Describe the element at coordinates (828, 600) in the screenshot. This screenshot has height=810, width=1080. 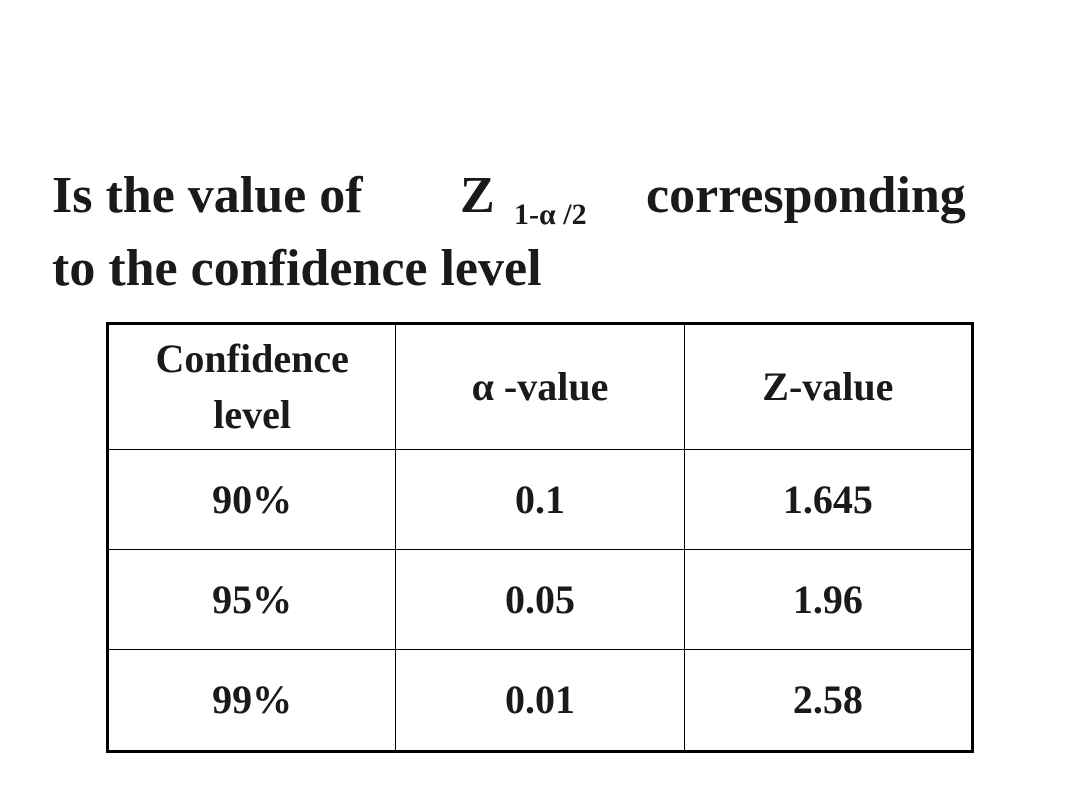
I see `cell: 1.96` at that location.